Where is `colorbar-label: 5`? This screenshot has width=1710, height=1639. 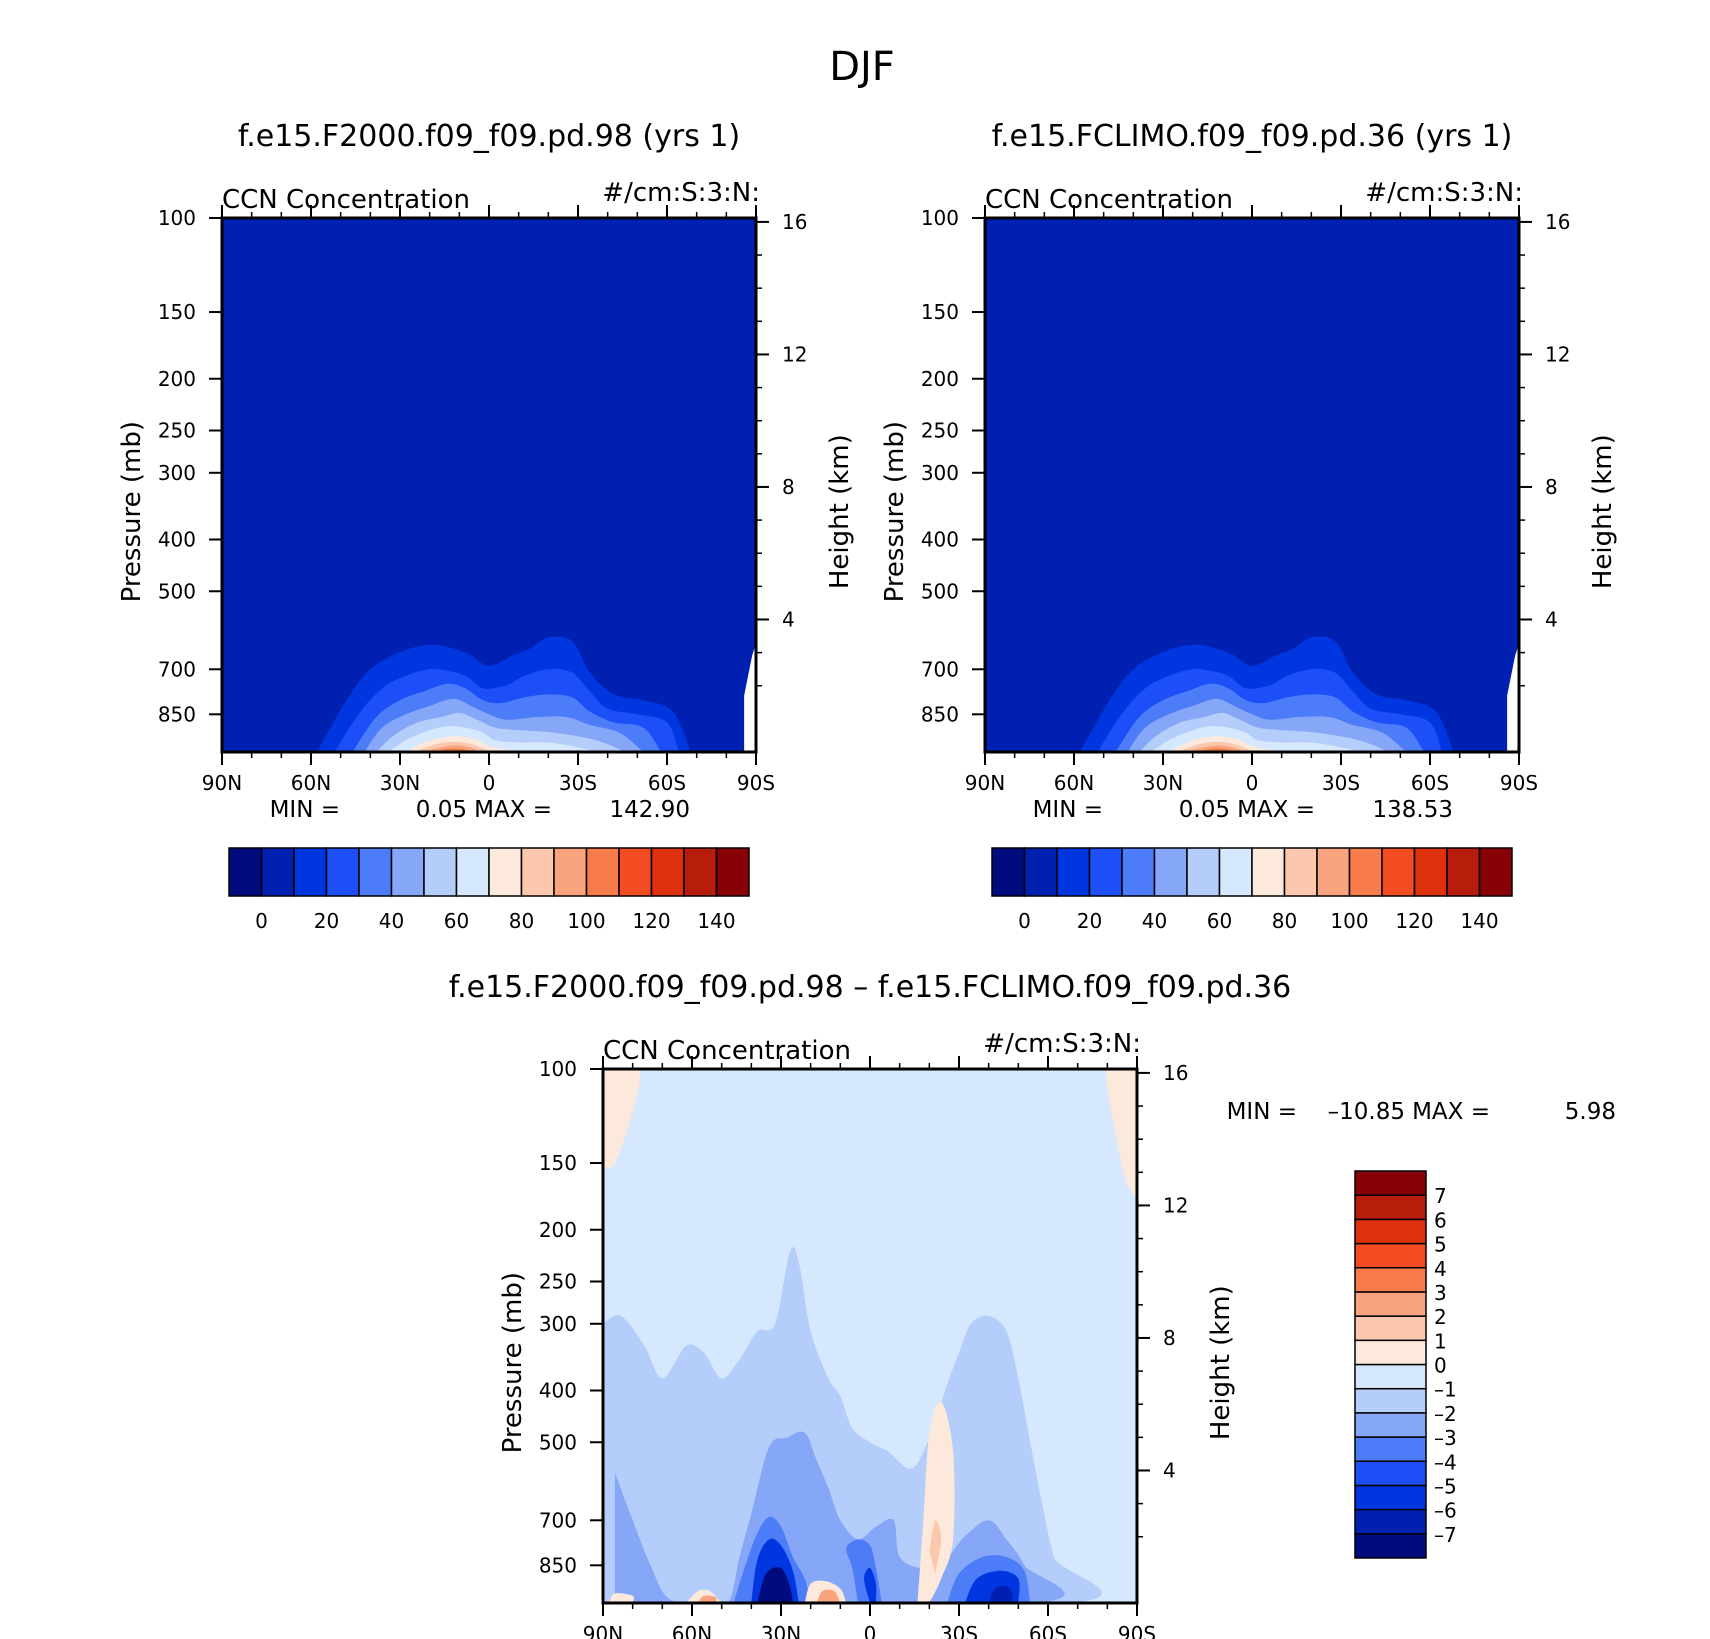
colorbar-label: 5 is located at coordinates (1440, 1245).